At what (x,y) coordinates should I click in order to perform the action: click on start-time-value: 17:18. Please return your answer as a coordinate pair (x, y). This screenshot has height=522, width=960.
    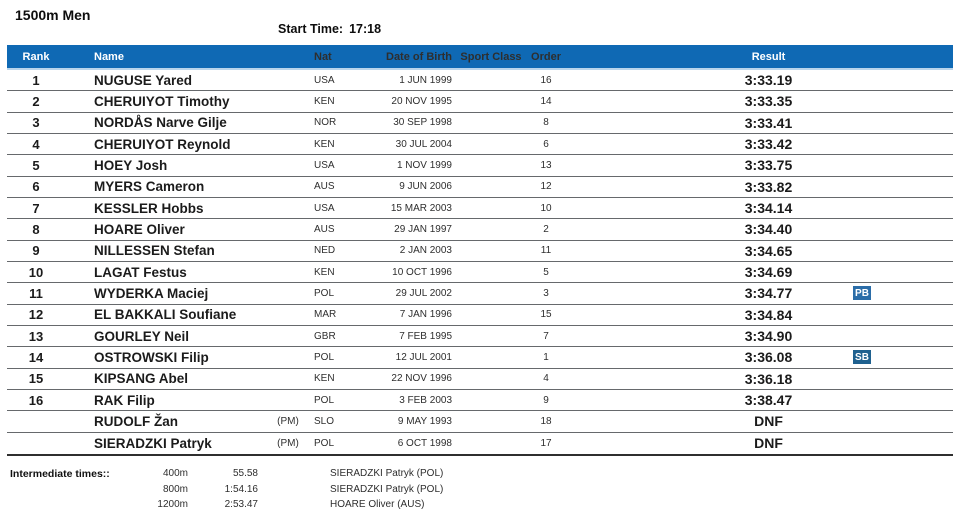
    Looking at the image, I should click on (365, 29).